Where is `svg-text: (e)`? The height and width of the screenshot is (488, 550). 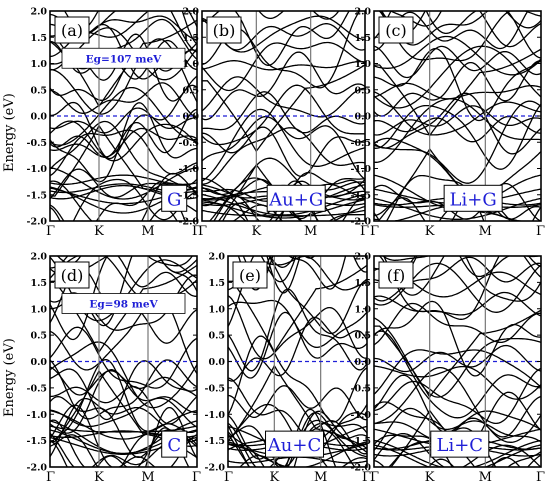 svg-text: (e) is located at coordinates (250, 275).